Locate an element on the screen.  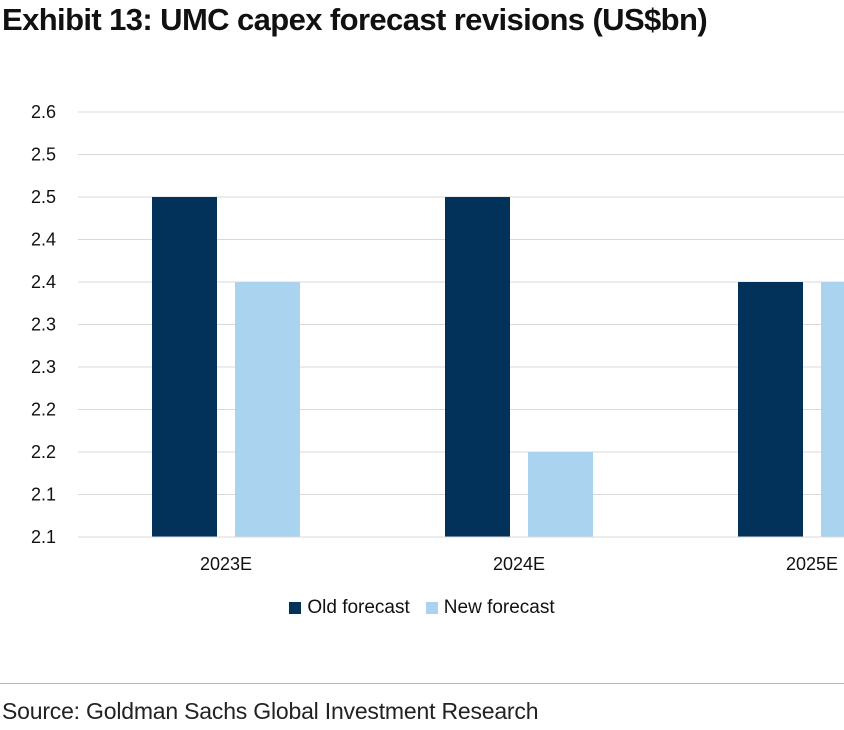
bar-new-2025E is located at coordinates (832, 409).